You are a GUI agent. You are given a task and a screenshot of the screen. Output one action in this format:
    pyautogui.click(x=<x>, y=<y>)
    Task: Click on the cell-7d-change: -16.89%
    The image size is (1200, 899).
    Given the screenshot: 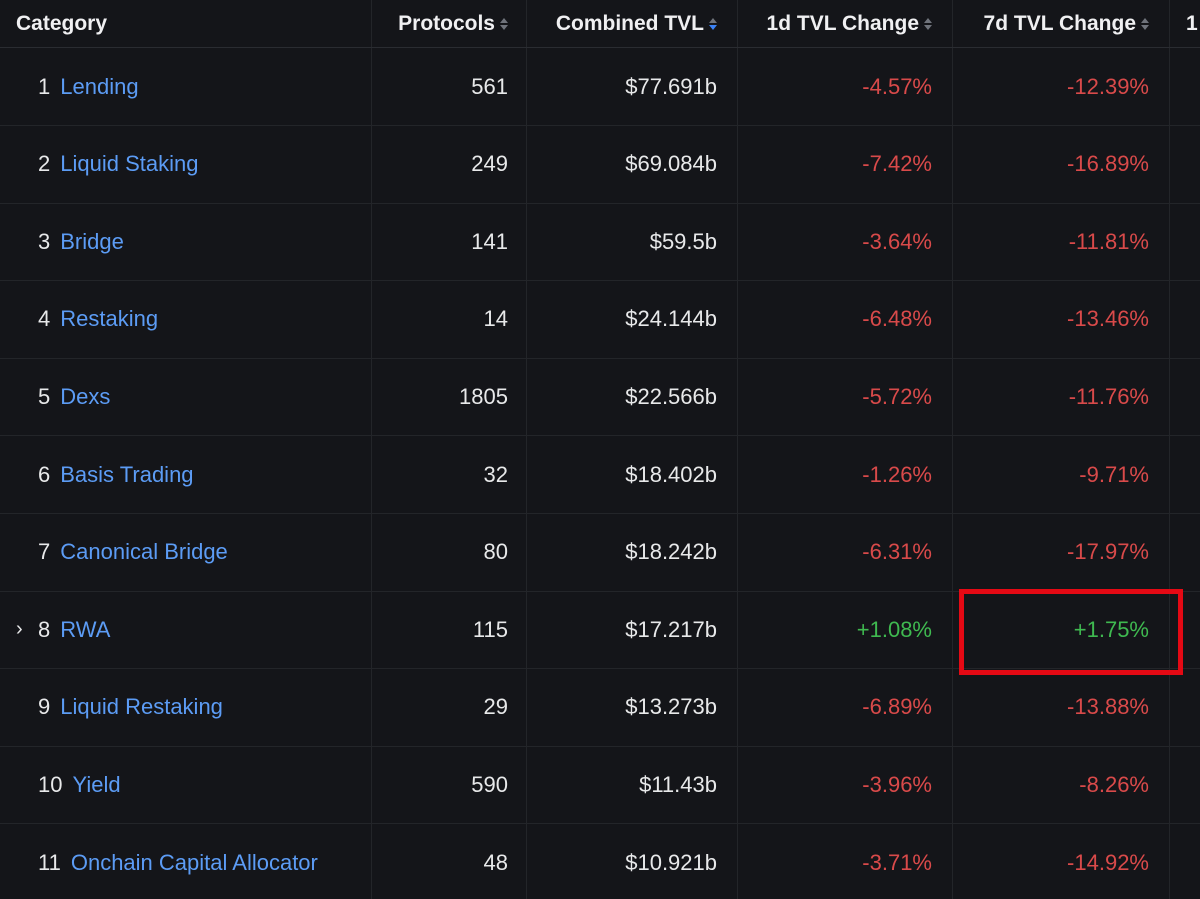 What is the action you would take?
    pyautogui.click(x=1061, y=164)
    